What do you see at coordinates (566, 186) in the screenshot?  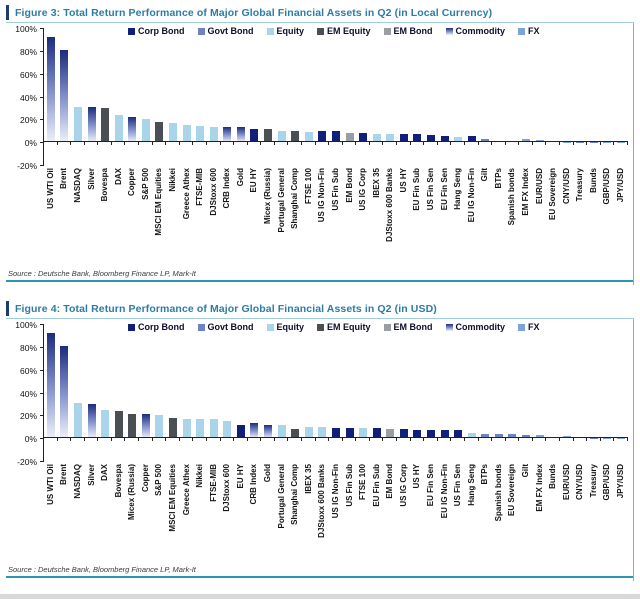 I see `x-axis-label: CNY/USD` at bounding box center [566, 186].